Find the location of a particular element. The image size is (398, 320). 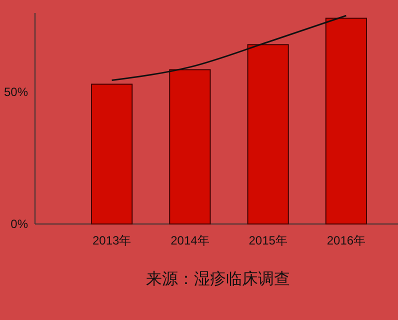

y-tick-label: 50% is located at coordinates (16, 91).